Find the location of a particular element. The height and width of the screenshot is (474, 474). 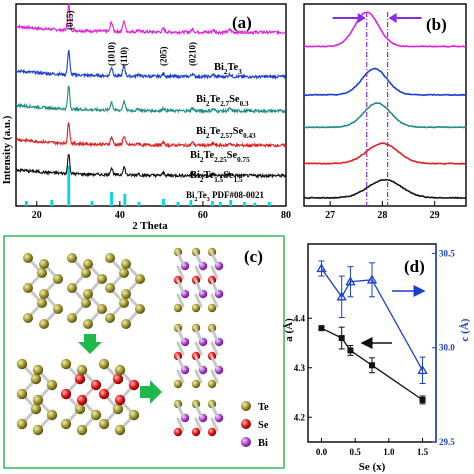

d-x-tick-label-2: 1.0 is located at coordinates (389, 452).